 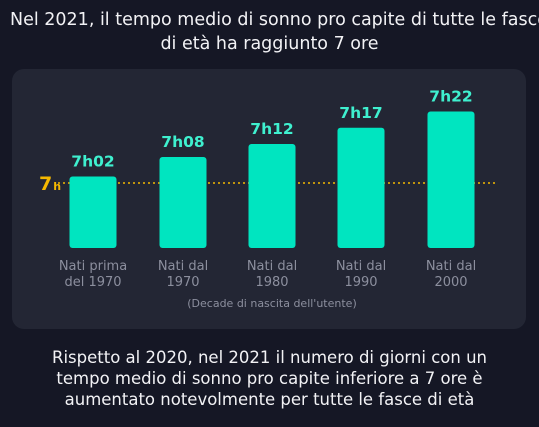 What do you see at coordinates (450, 97) in the screenshot?
I see `bar-value-label: 7h22` at bounding box center [450, 97].